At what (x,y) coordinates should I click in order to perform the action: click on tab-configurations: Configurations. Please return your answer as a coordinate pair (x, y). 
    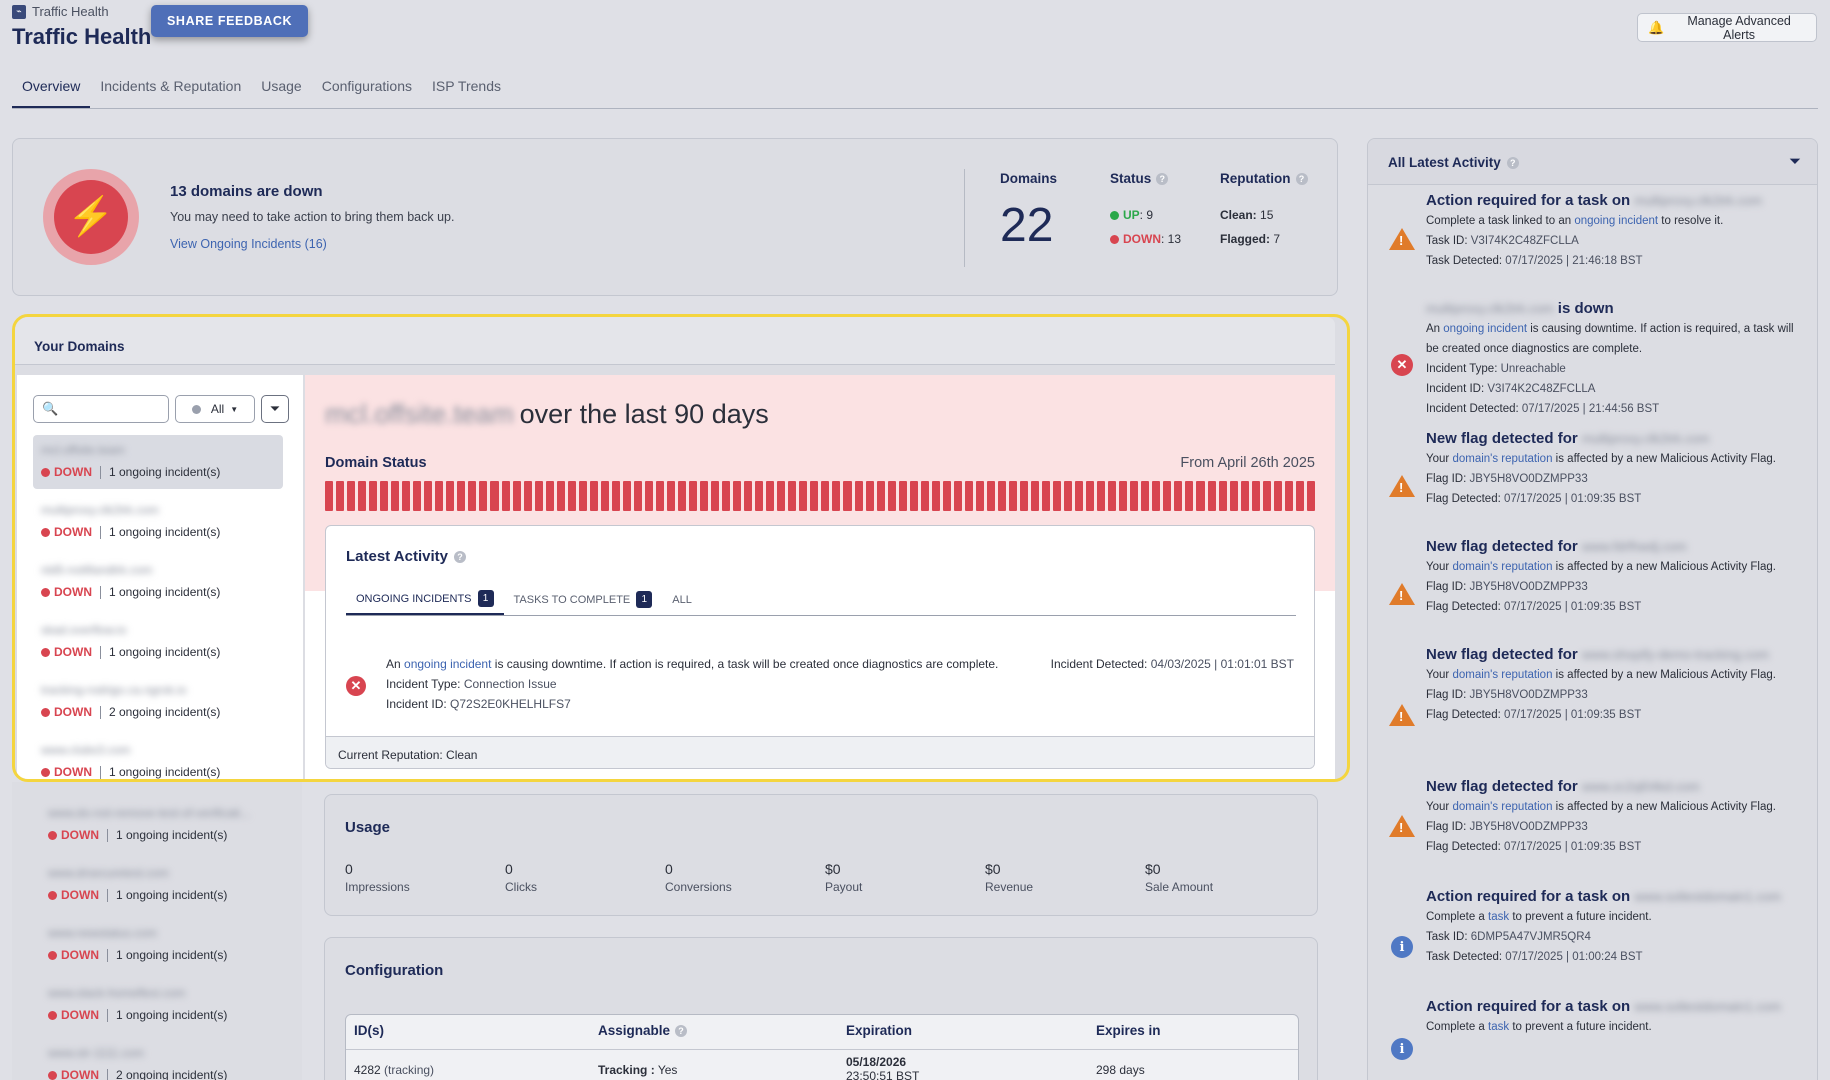
    Looking at the image, I should click on (366, 86).